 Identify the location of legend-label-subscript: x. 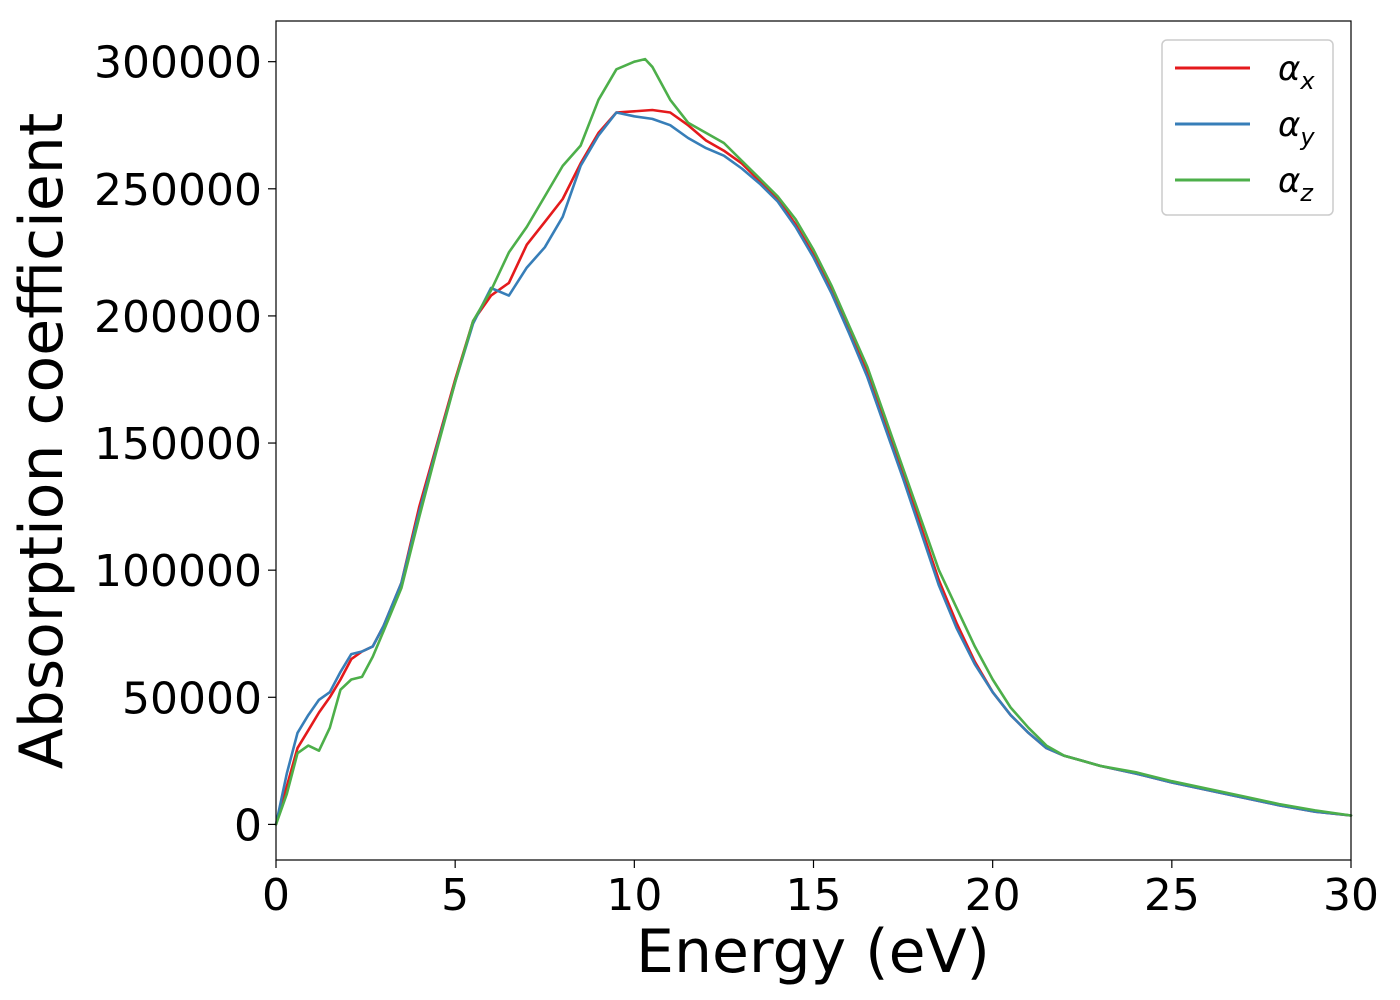
(1307, 81).